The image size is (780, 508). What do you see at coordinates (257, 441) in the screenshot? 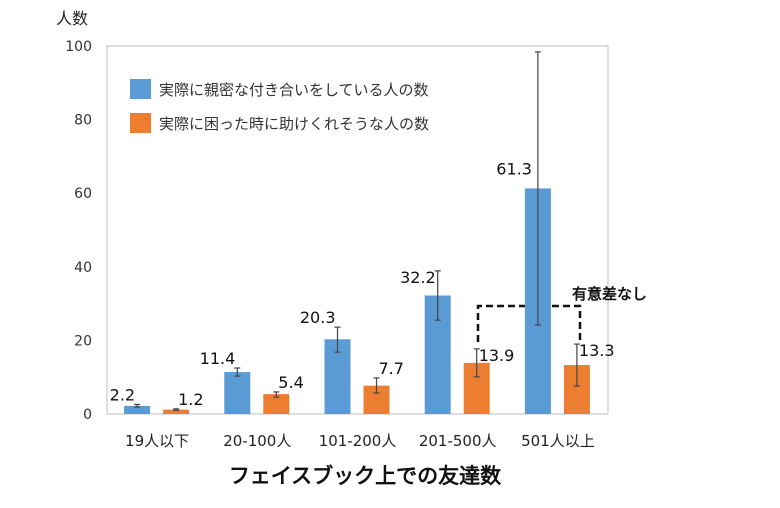
I see `x-tick-label: 20-100人` at bounding box center [257, 441].